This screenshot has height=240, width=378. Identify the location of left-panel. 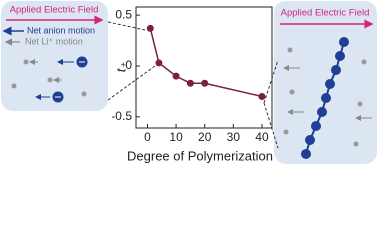
(54, 56).